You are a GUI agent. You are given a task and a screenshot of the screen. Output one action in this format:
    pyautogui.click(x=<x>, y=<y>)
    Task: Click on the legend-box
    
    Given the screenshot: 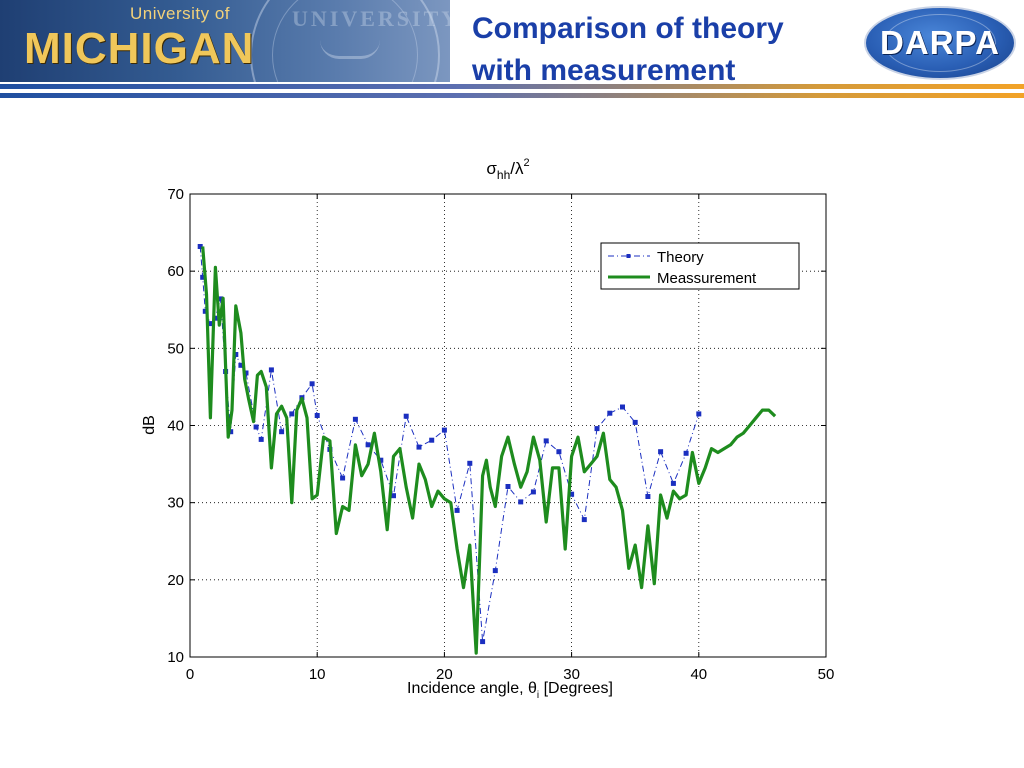 What is the action you would take?
    pyautogui.click(x=700, y=266)
    